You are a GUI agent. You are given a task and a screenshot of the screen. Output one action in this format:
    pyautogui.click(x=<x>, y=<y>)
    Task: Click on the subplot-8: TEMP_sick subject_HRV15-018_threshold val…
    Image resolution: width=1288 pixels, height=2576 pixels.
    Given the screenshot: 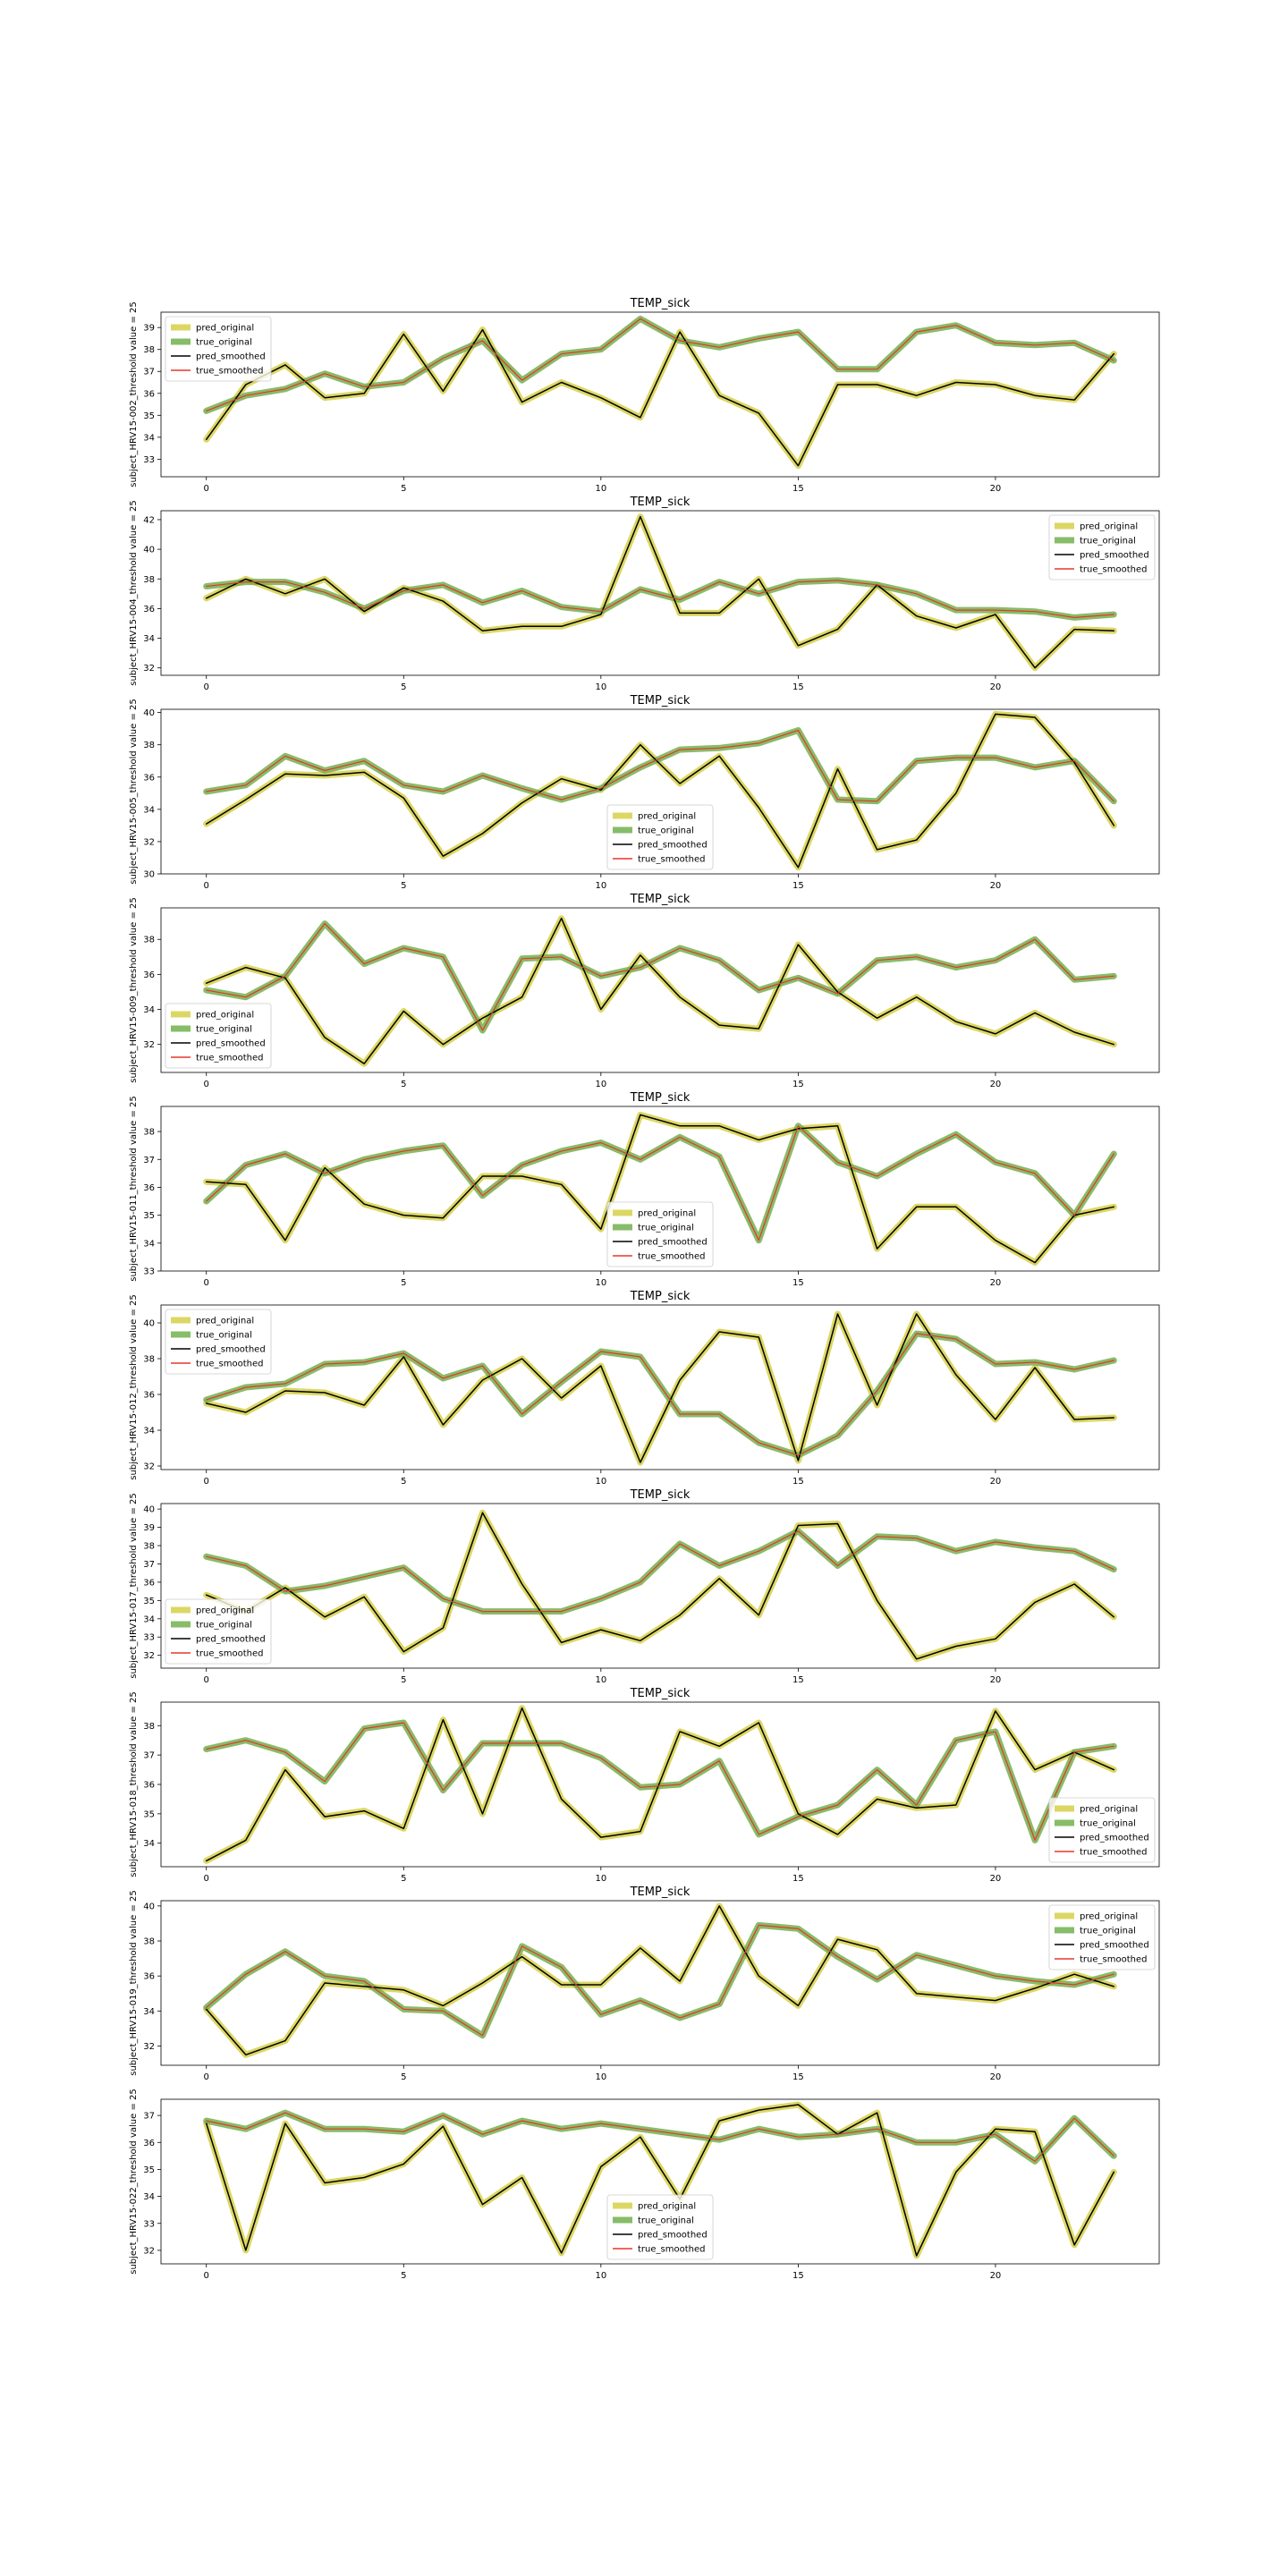 What is the action you would take?
    pyautogui.click(x=644, y=1785)
    